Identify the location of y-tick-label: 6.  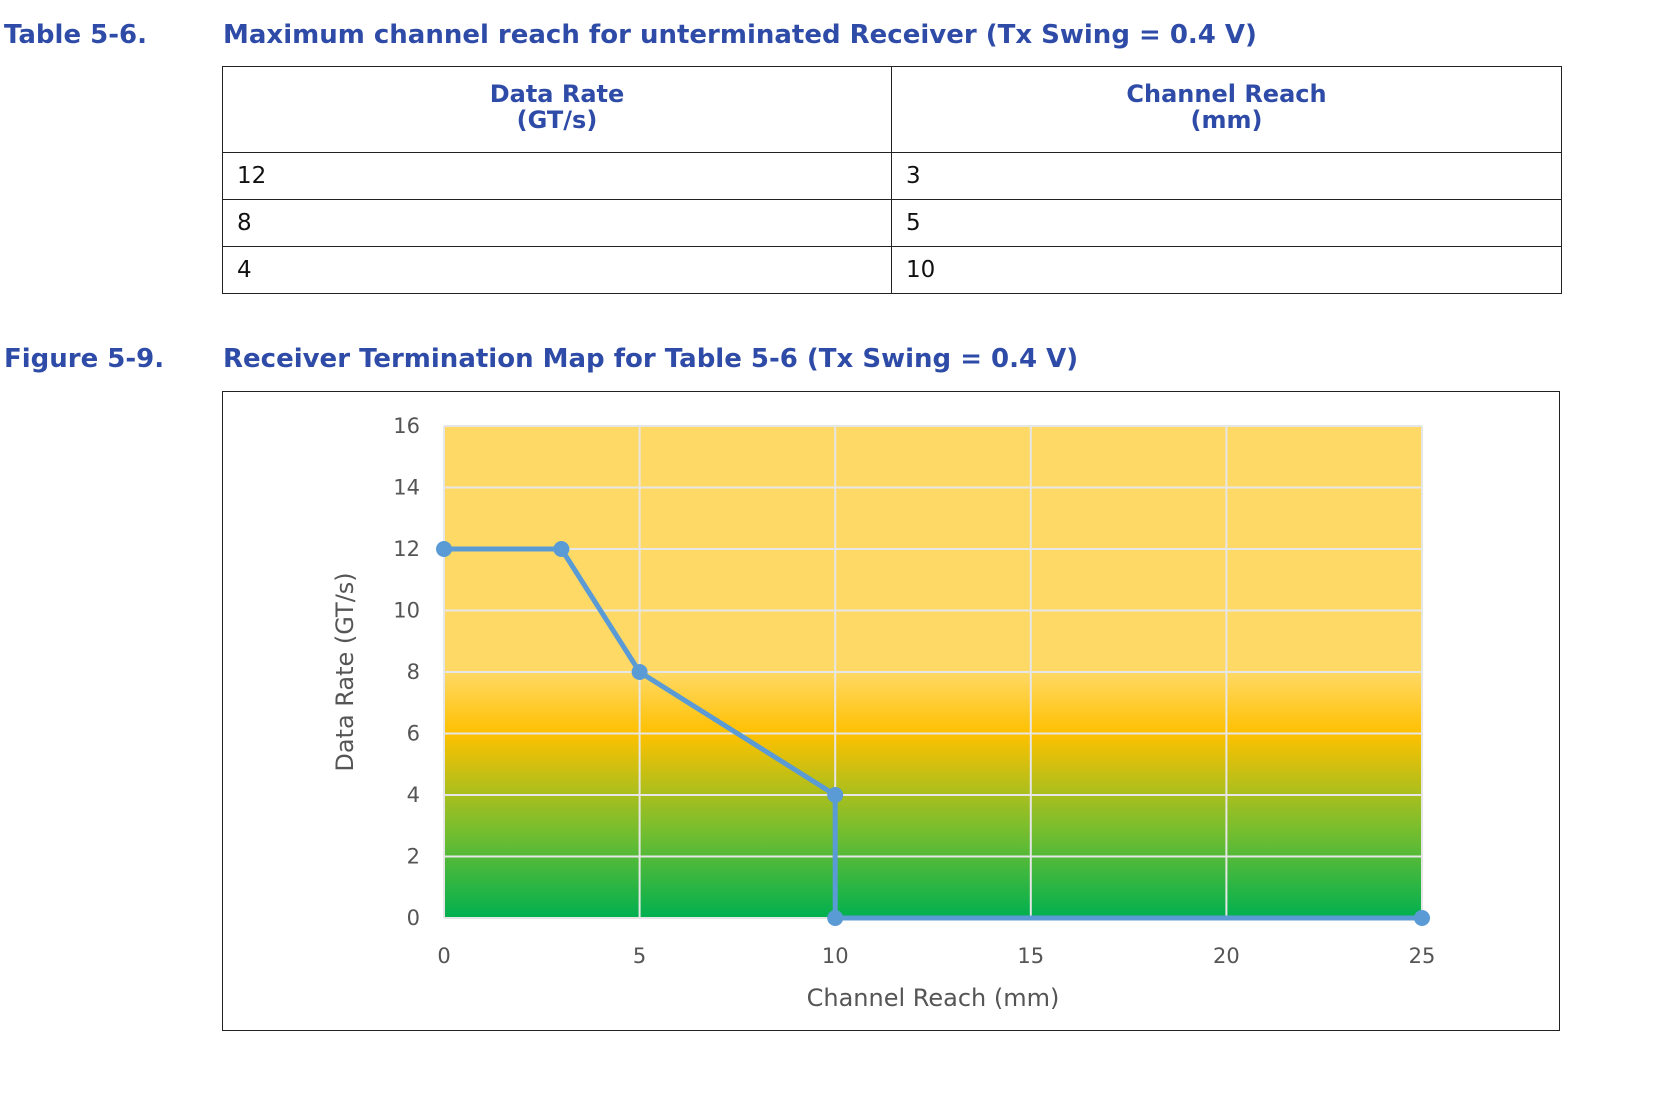
(413, 734).